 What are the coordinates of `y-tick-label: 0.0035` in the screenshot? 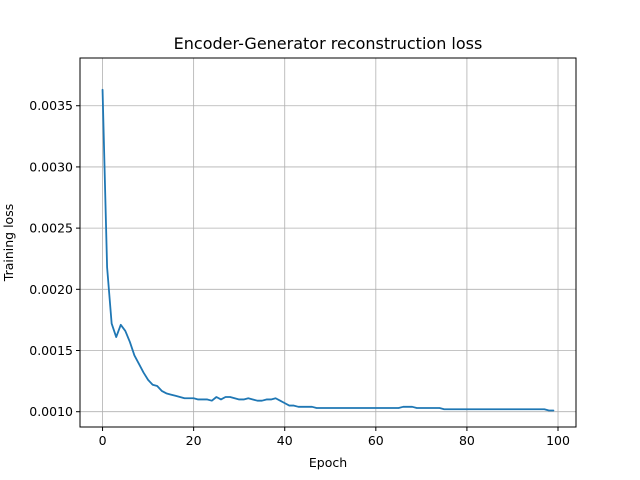 It's located at (51, 105).